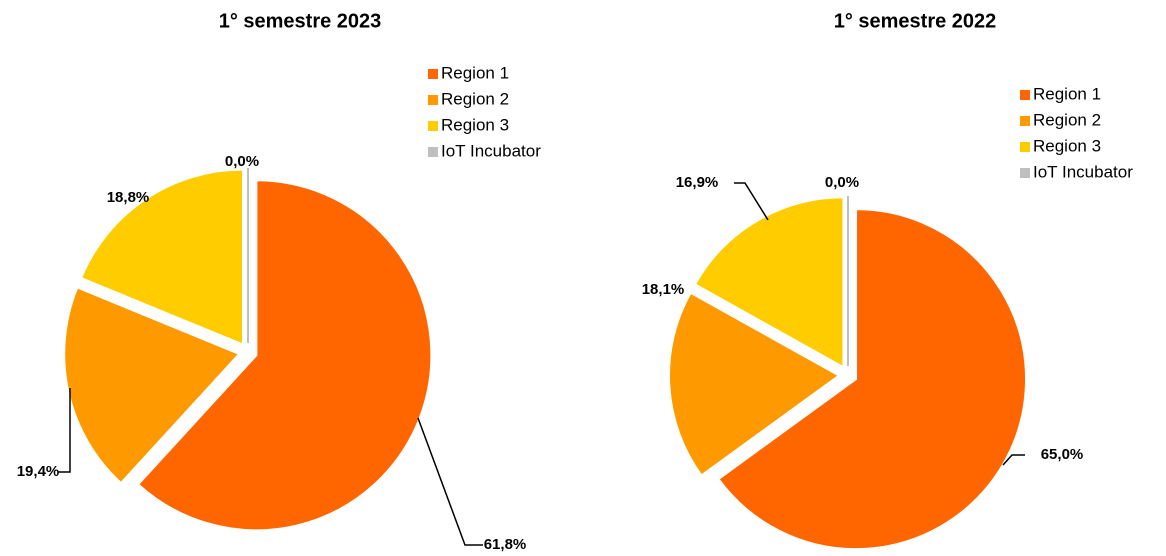 Image resolution: width=1166 pixels, height=556 pixels. I want to click on data-label: 65,0%, so click(1062, 454).